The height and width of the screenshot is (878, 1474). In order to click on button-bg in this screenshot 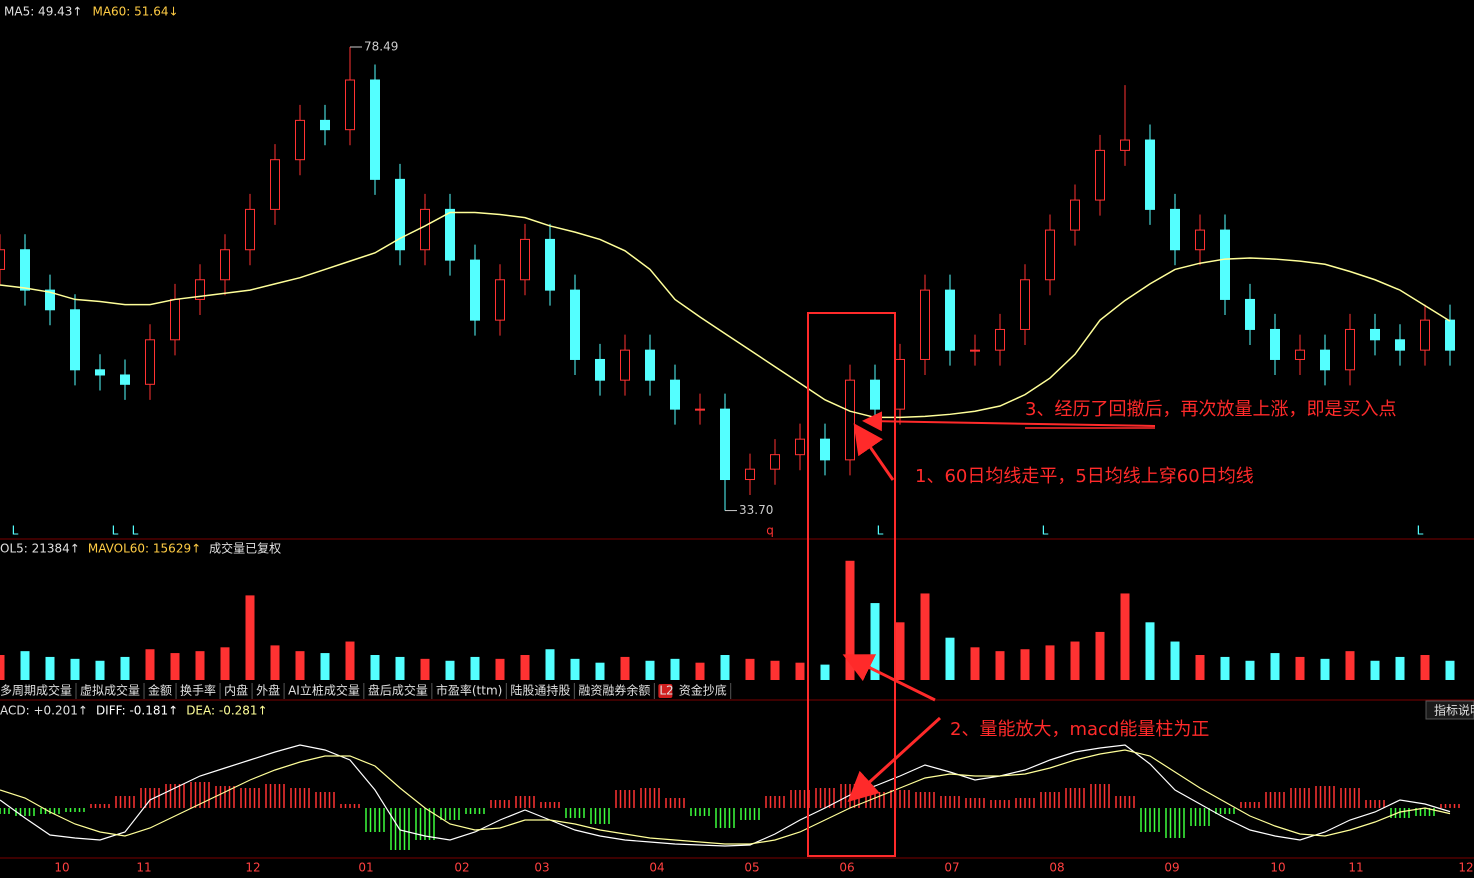, I will do `click(1449, 710)`.